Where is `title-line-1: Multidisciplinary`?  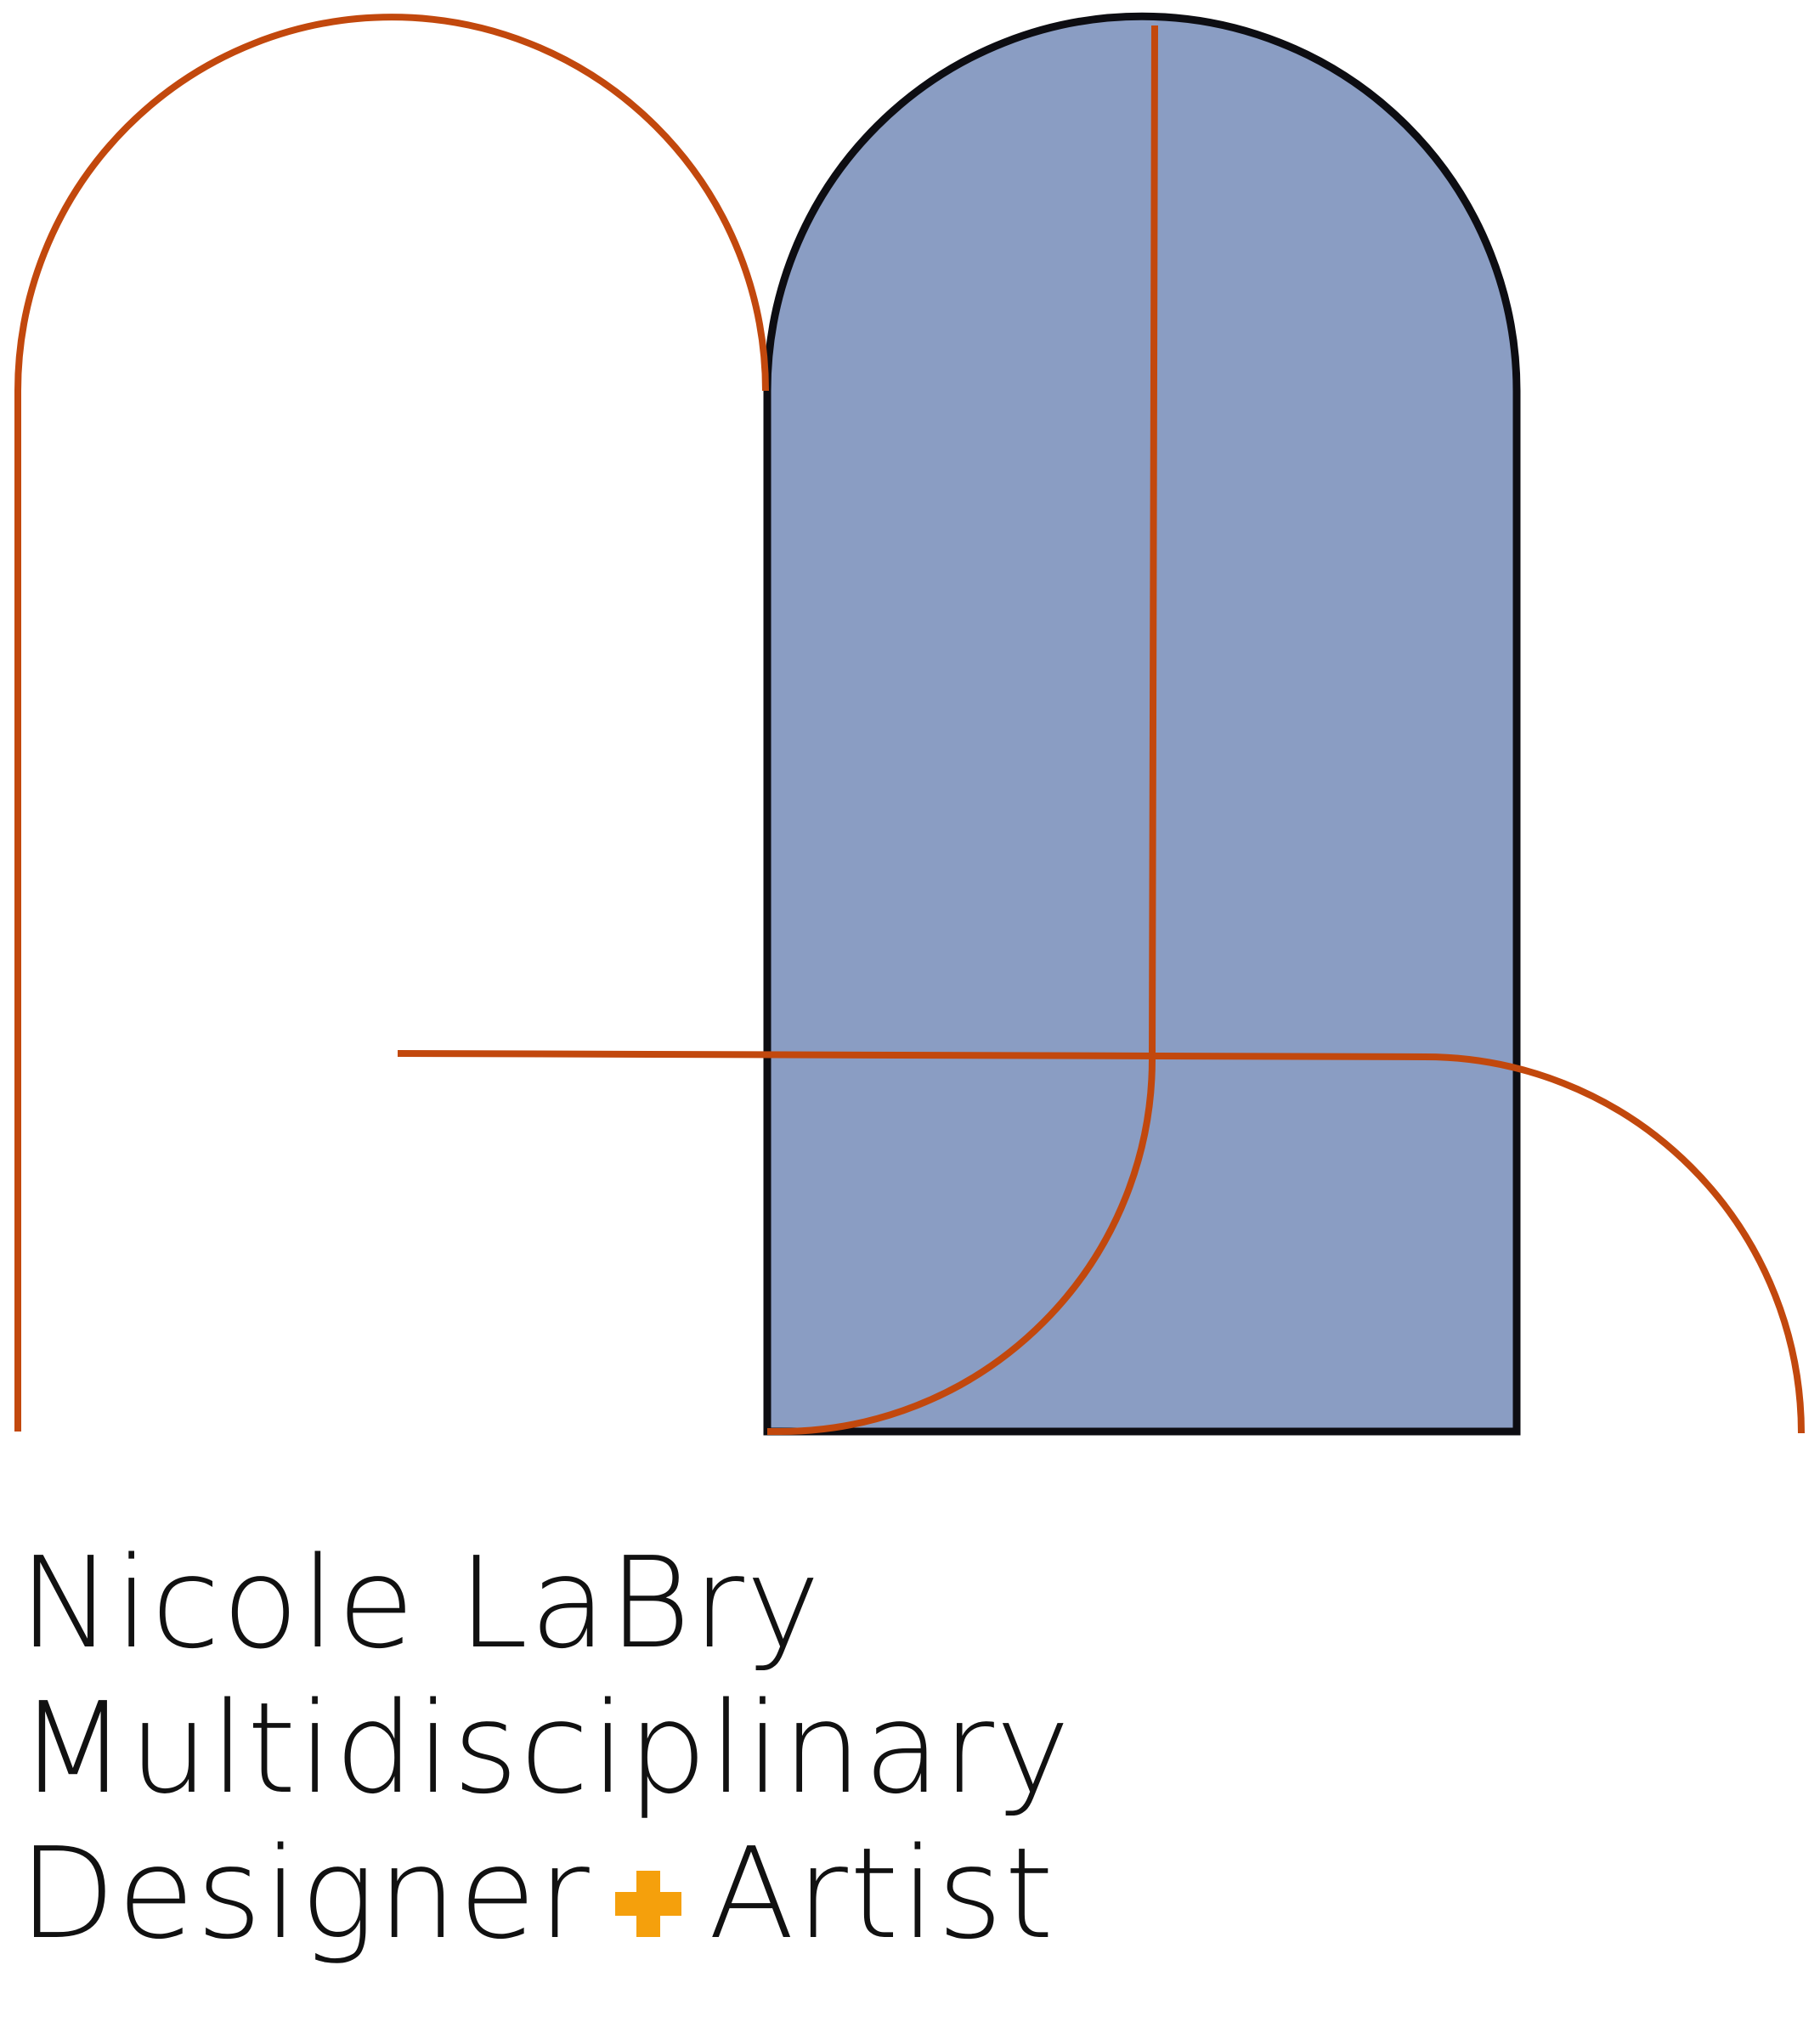 title-line-1: Multidisciplinary is located at coordinates (545, 1748).